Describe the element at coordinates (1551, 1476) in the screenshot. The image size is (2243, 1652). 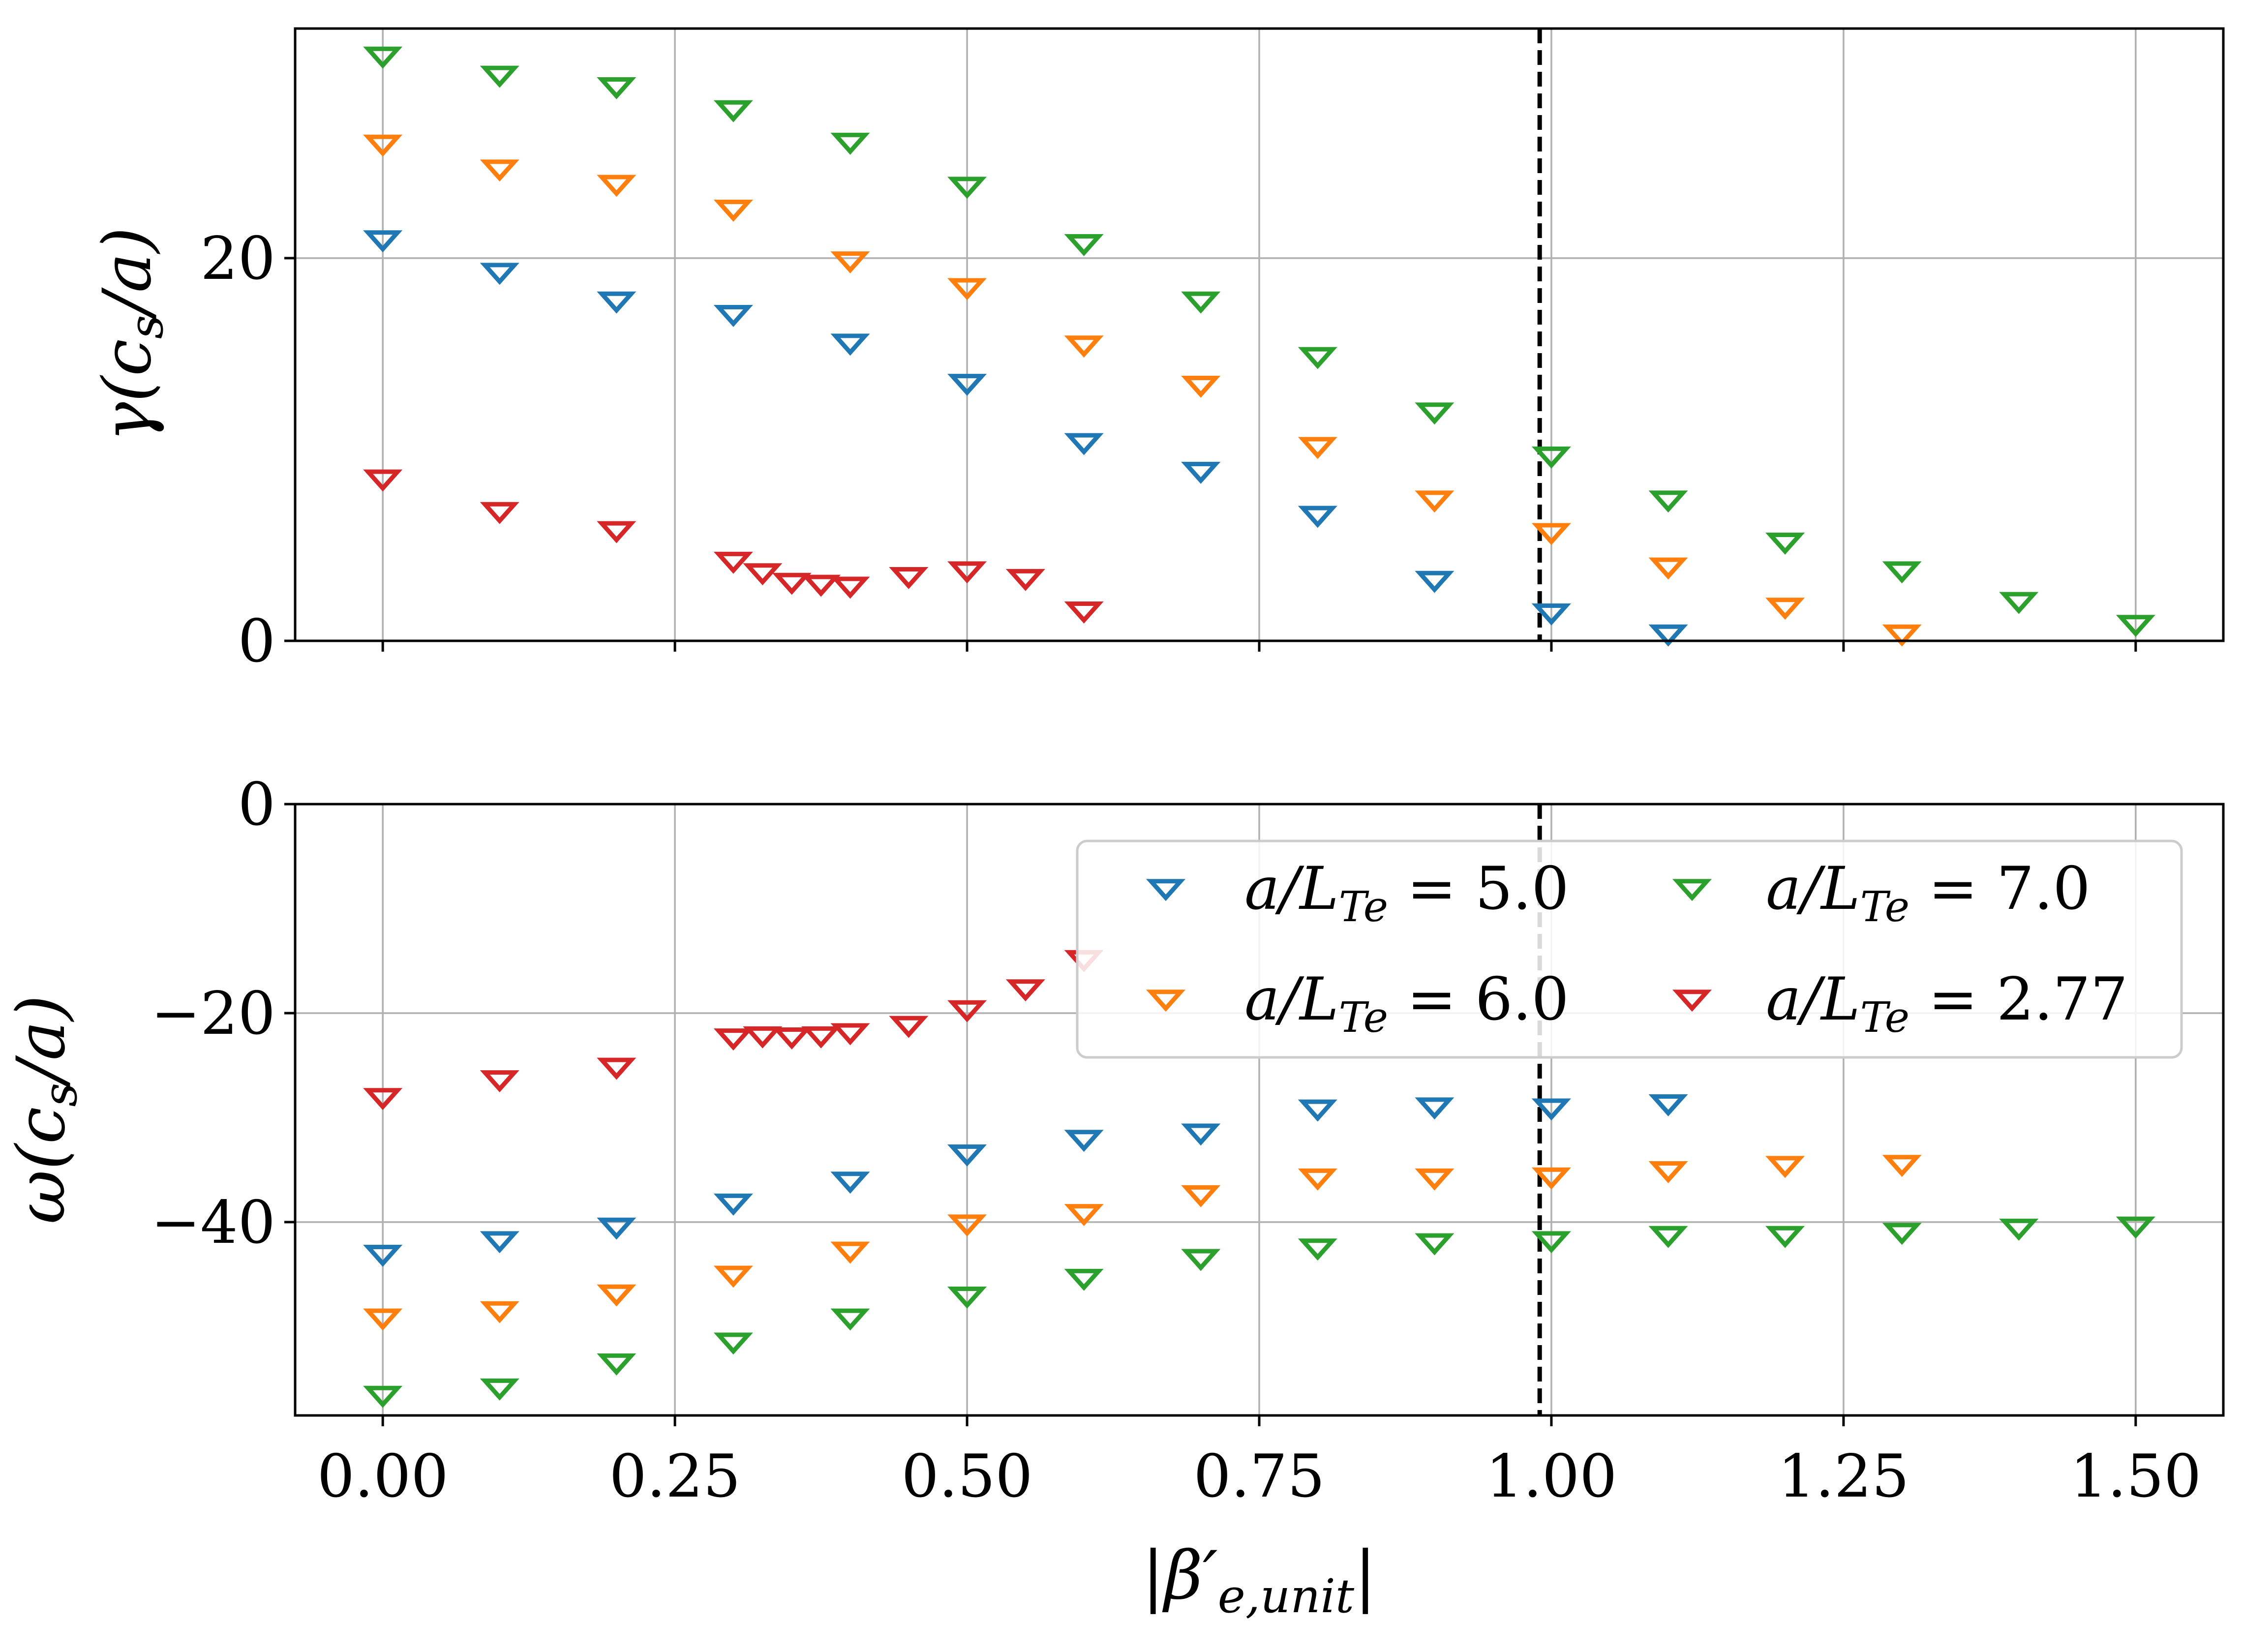
I see `x-tick-label: 1.00` at that location.